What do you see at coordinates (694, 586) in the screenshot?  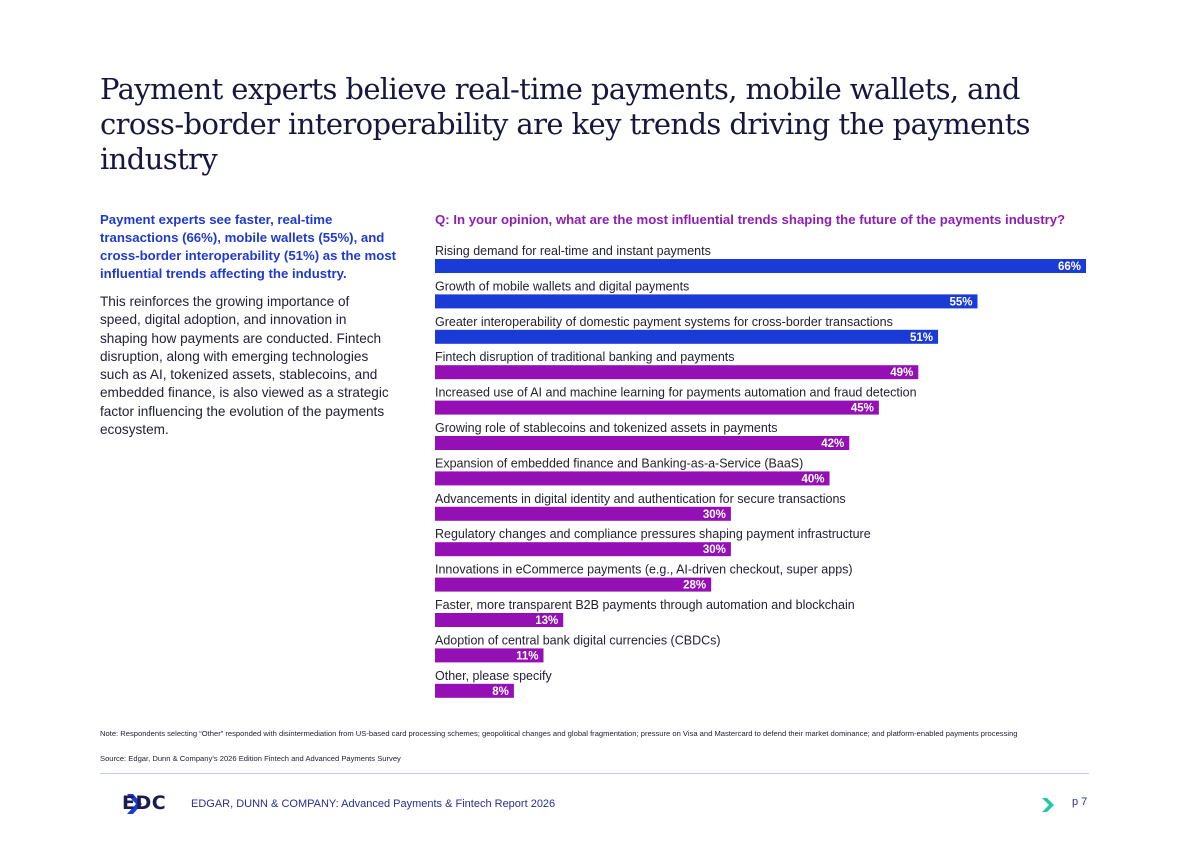 I see `bar-value-label: 28%` at bounding box center [694, 586].